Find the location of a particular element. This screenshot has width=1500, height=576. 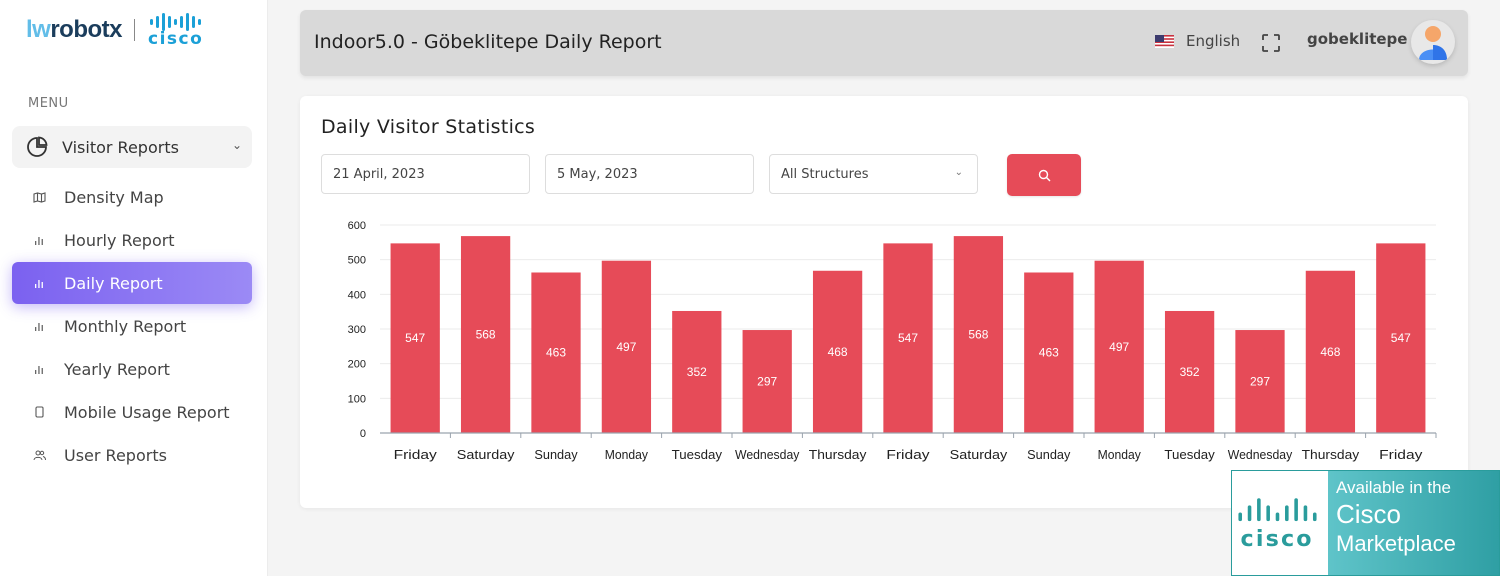

cisco-banner-text: Available in the Cisco Marketplace is located at coordinates (1413, 523).